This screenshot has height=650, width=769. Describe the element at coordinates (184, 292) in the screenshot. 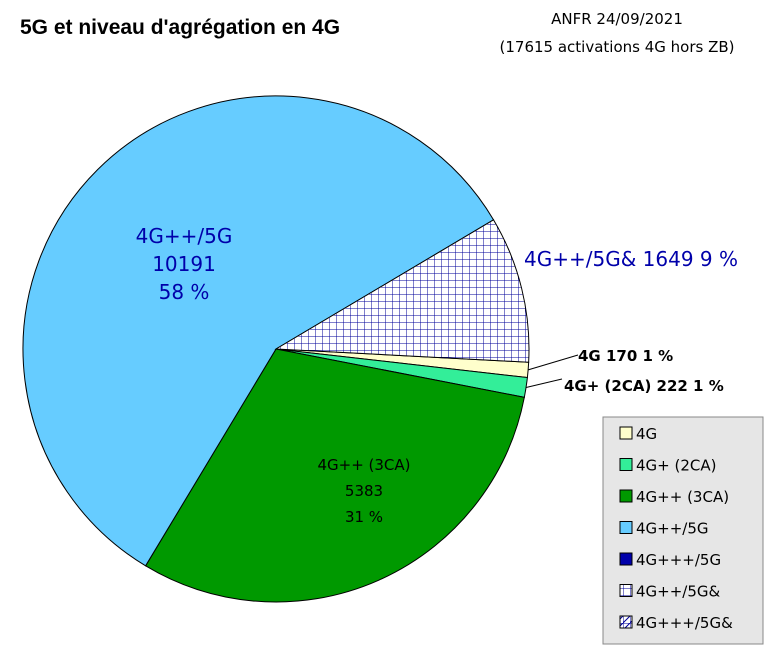

I see `slice-label-4g-5g-line-3: 58 %` at that location.